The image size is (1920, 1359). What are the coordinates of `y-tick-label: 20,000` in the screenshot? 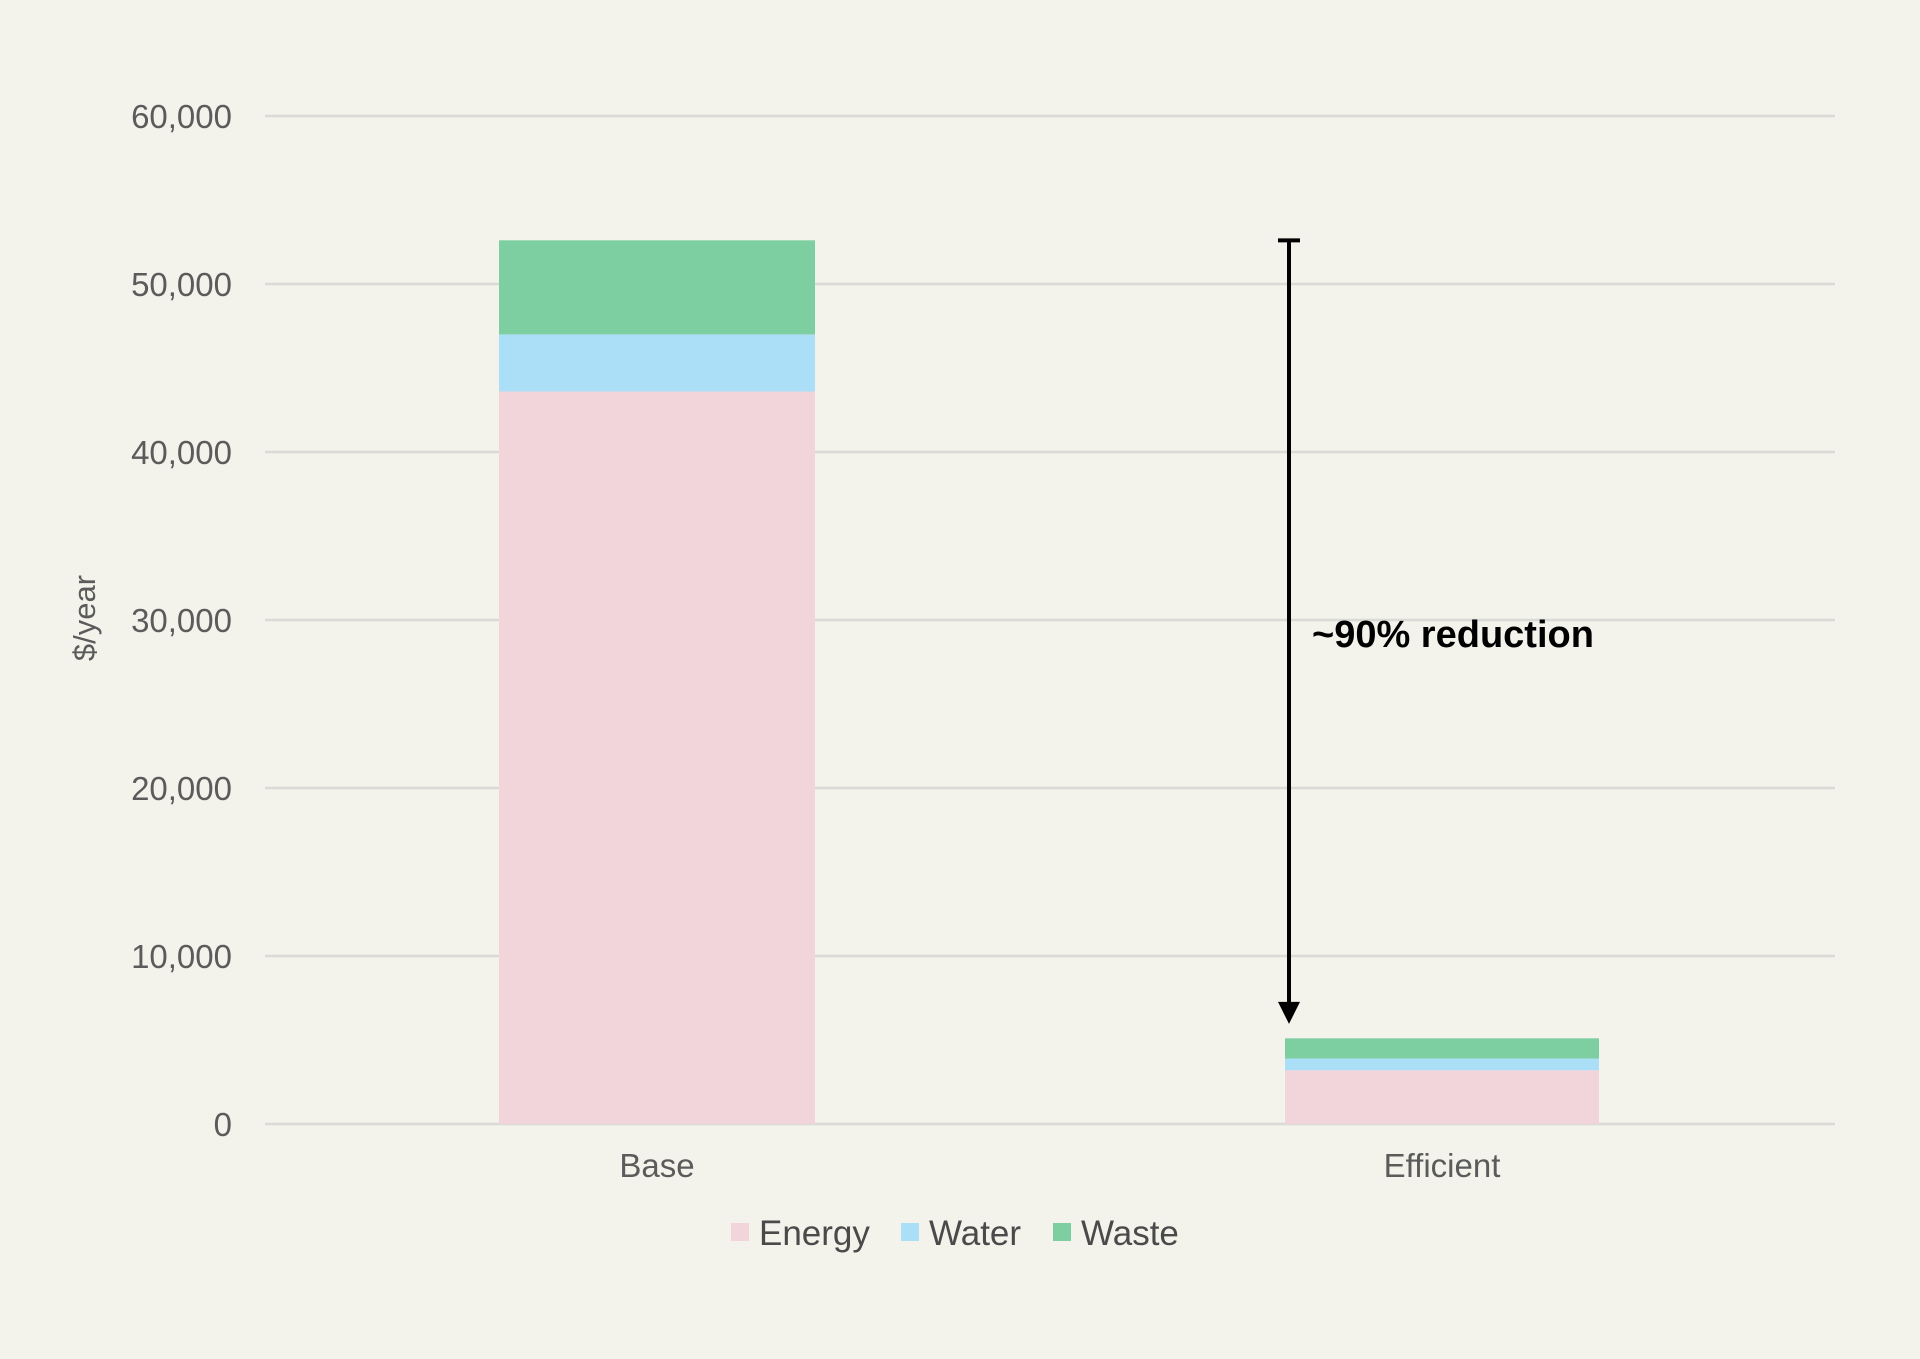 It's located at (181, 788).